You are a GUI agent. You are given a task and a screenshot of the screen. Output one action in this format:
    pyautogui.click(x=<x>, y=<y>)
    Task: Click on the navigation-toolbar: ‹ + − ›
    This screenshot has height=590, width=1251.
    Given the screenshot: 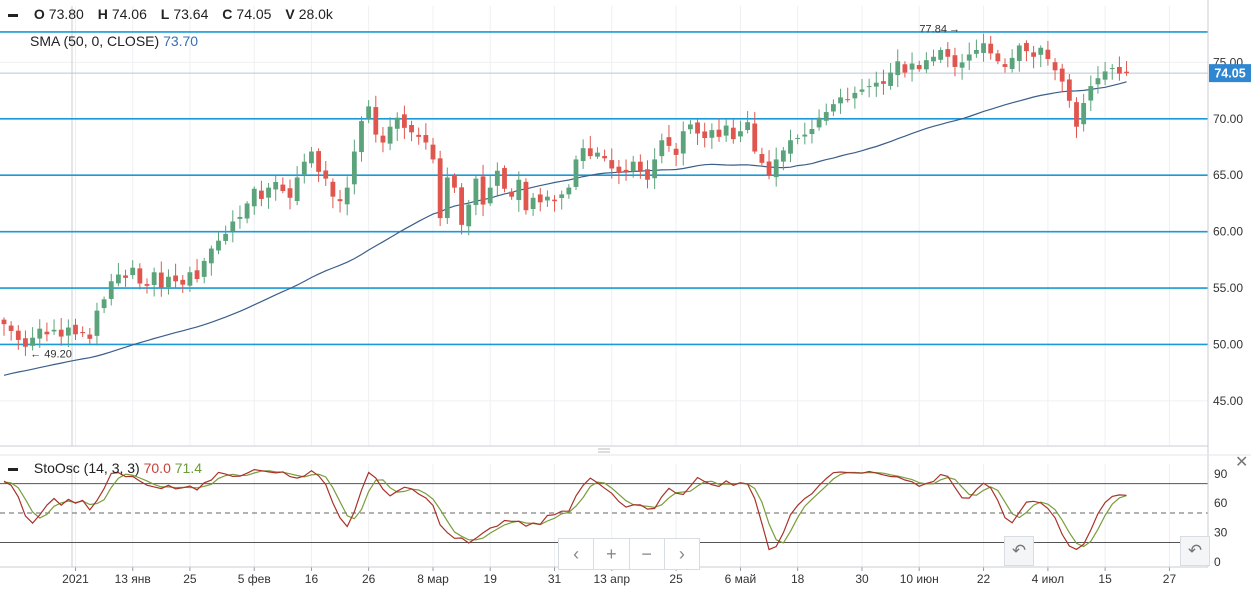 What is the action you would take?
    pyautogui.click(x=629, y=554)
    